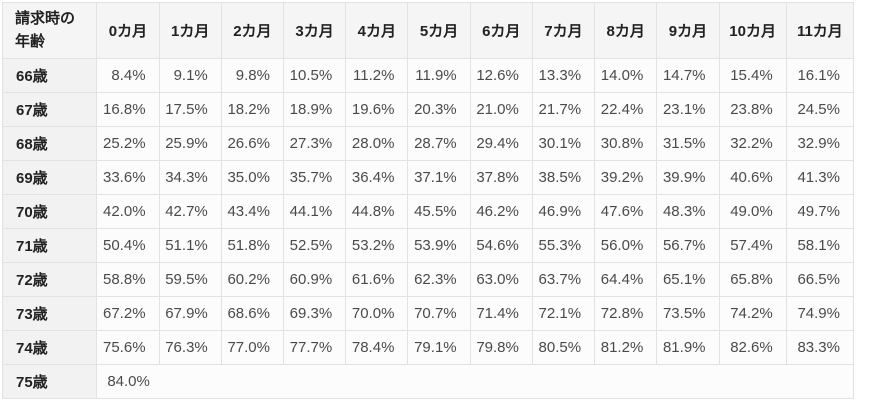  What do you see at coordinates (252, 313) in the screenshot?
I see `rate-cell: 68.6%` at bounding box center [252, 313].